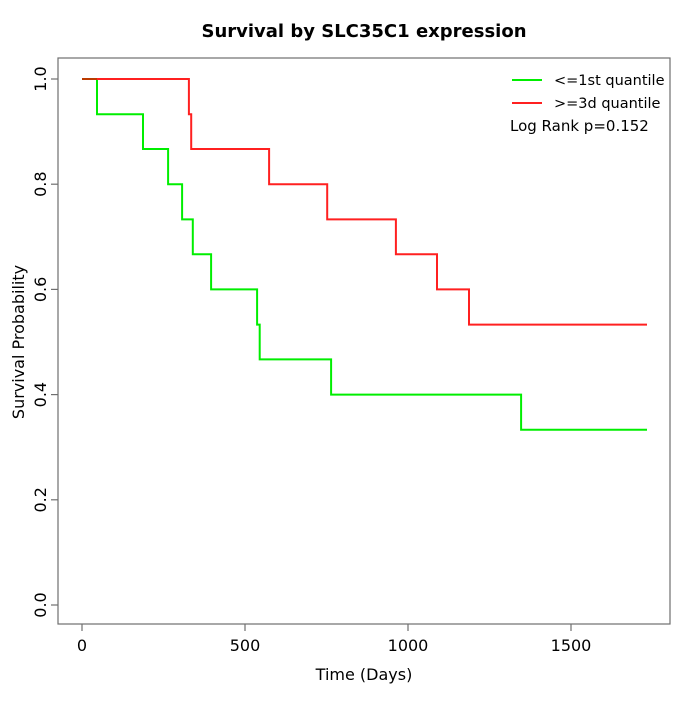 Image resolution: width=700 pixels, height=704 pixels. What do you see at coordinates (40, 183) in the screenshot?
I see `y-tick-label: 0.8` at bounding box center [40, 183].